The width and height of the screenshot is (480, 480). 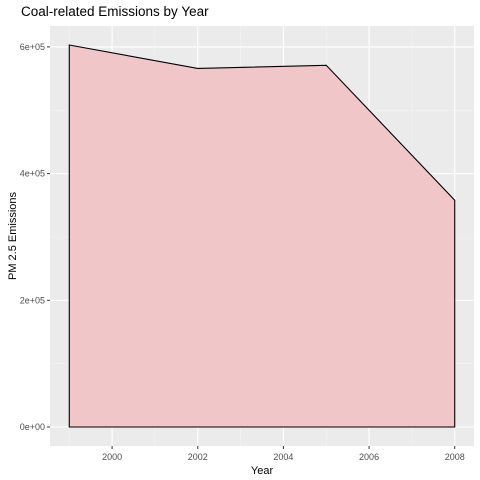 What do you see at coordinates (283, 457) in the screenshot?
I see `x-tick-label: 2004` at bounding box center [283, 457].